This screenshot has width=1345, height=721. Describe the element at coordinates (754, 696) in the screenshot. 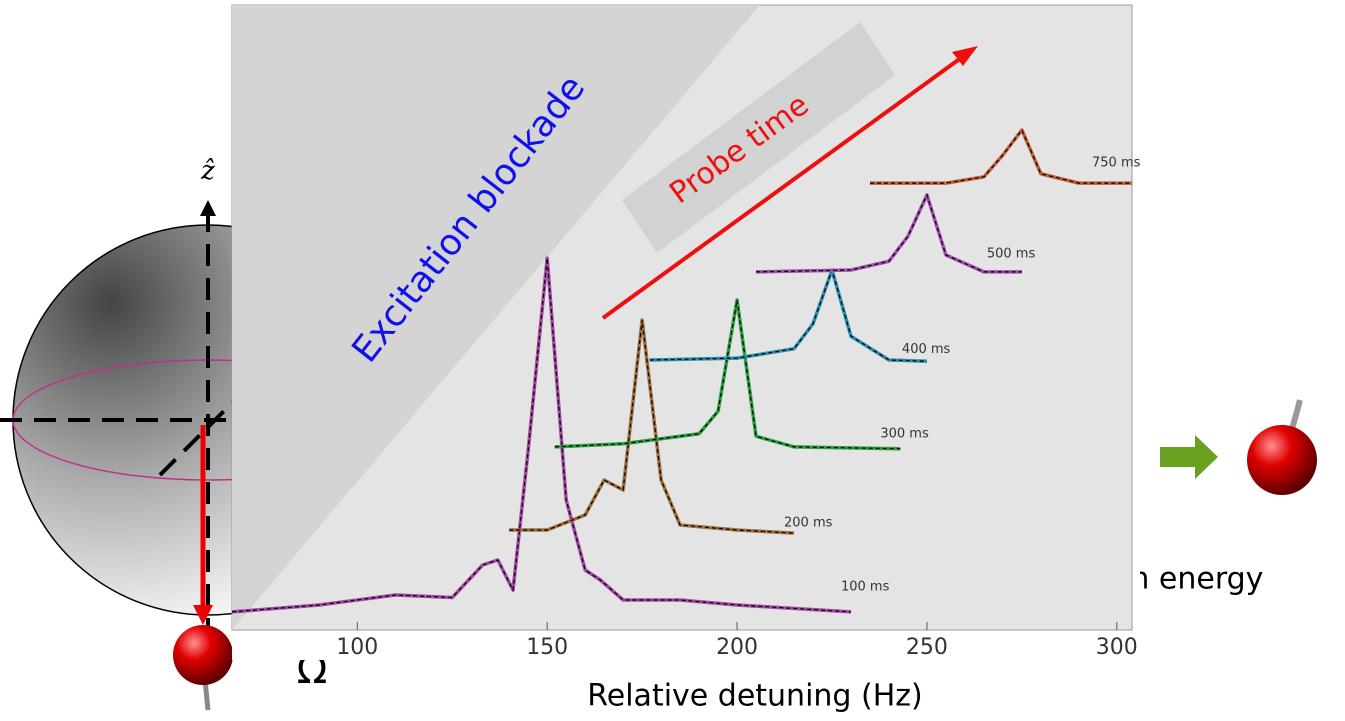

I see `x-axis-label: Relative detuning (Hz)` at that location.